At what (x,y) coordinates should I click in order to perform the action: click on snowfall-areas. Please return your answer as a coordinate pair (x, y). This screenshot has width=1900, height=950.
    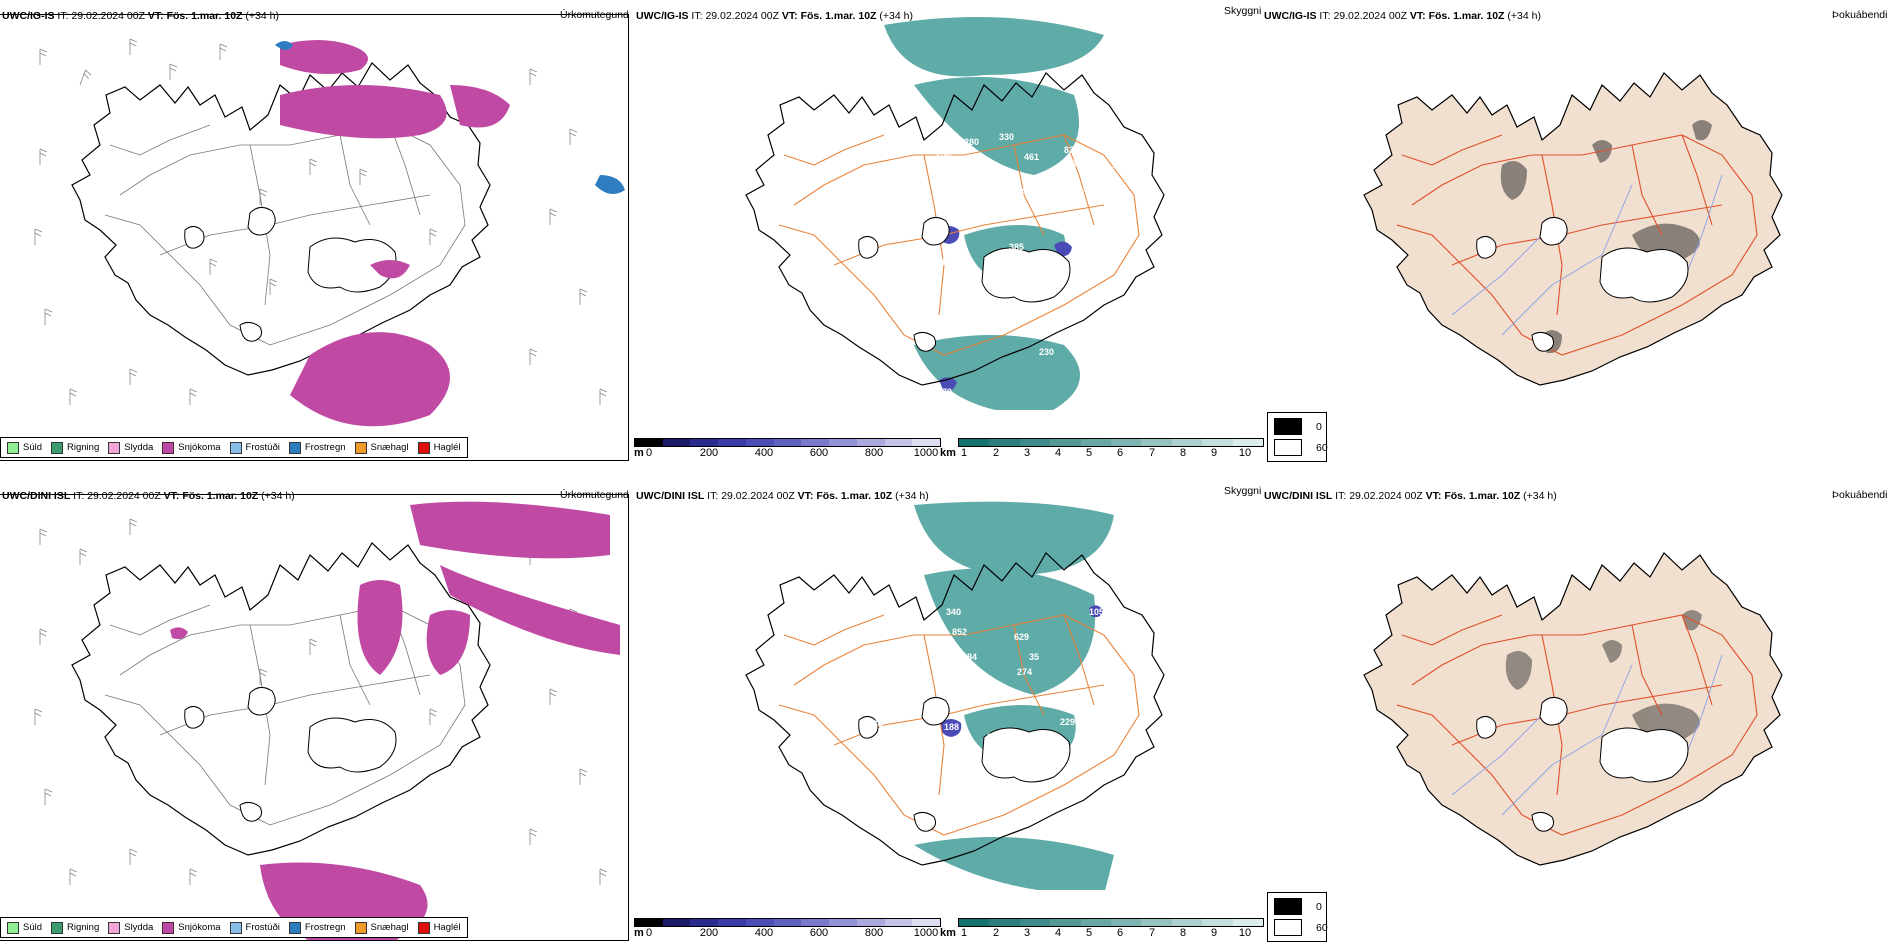
    Looking at the image, I should click on (395, 233).